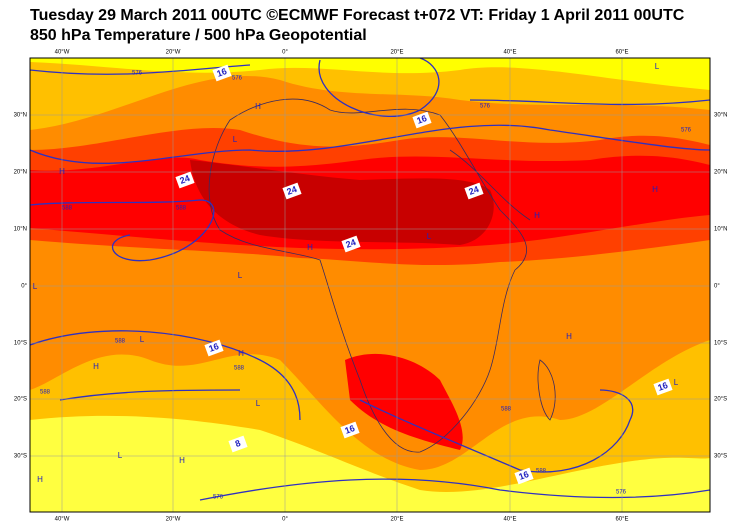  I want to click on temperature-label: 8, so click(238, 443).